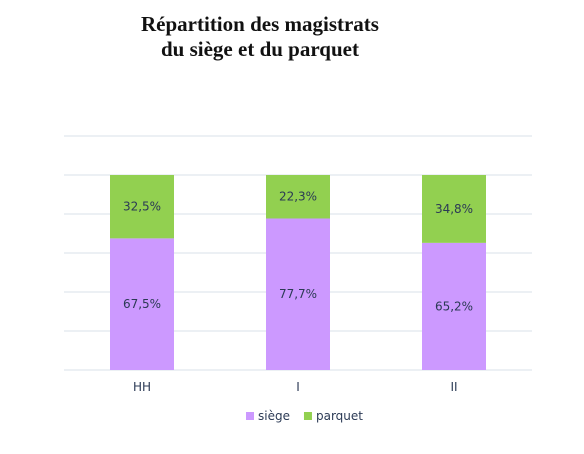 This screenshot has height=454, width=584. I want to click on legend-swatch-siège, so click(250, 416).